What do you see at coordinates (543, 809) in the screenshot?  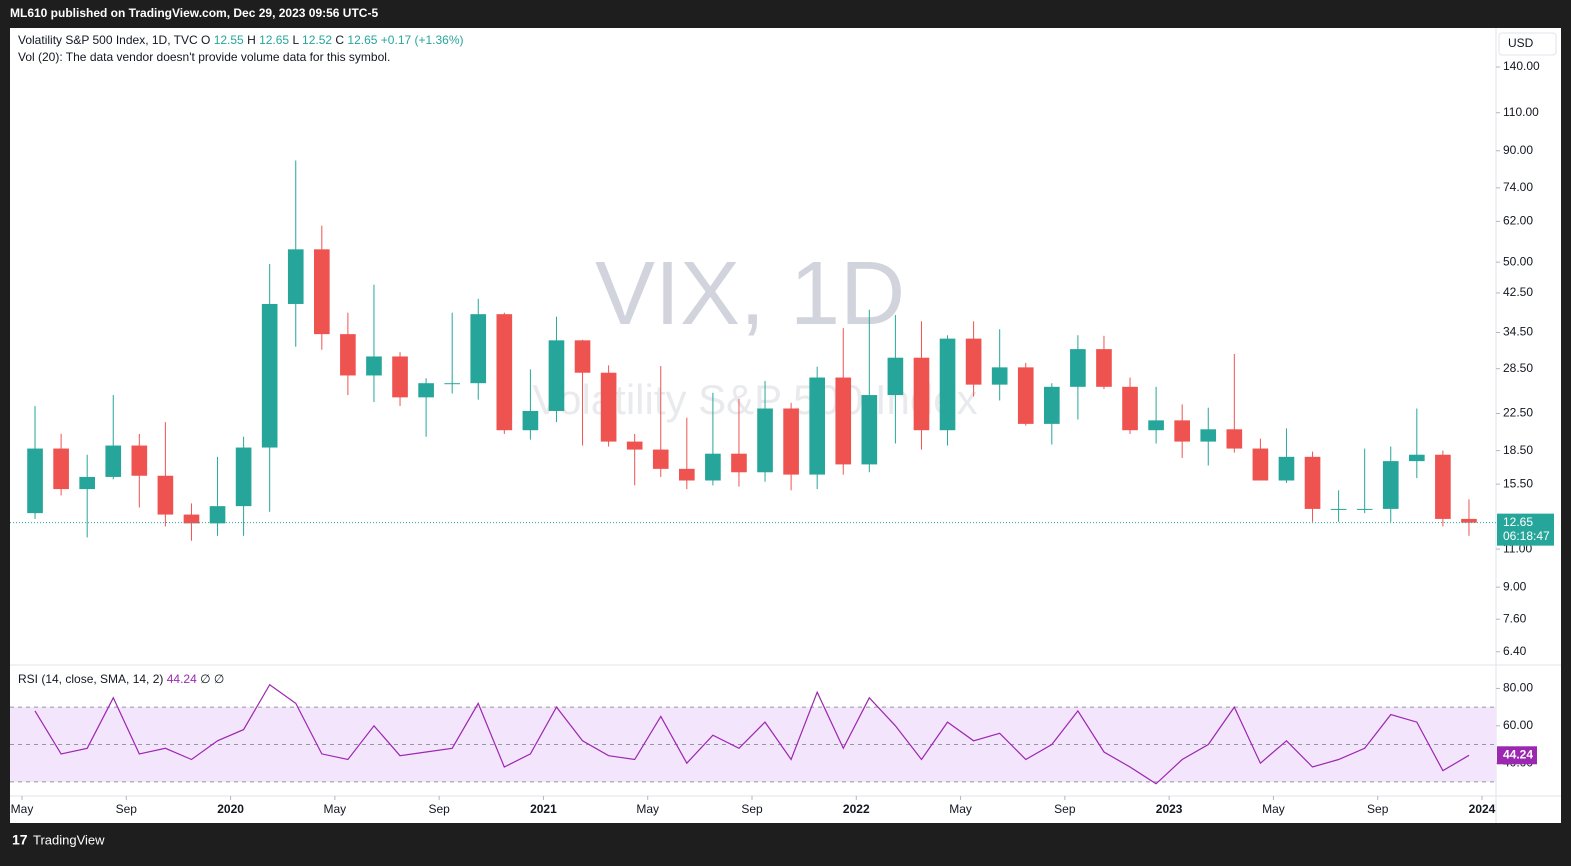 I see `x-tick-label: 2021` at bounding box center [543, 809].